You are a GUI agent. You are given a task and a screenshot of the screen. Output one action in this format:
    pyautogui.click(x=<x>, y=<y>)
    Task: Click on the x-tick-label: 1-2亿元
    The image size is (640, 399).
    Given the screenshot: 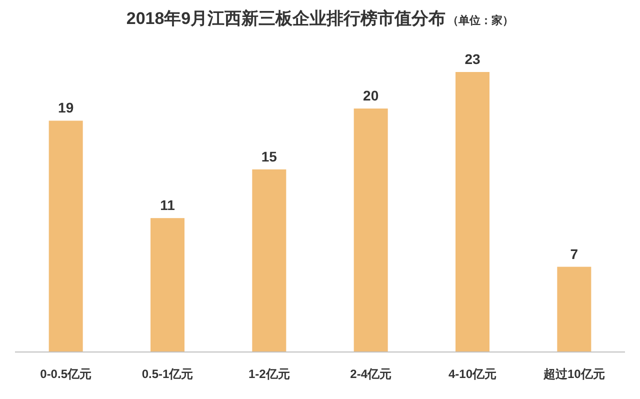 What is the action you would take?
    pyautogui.click(x=269, y=374)
    